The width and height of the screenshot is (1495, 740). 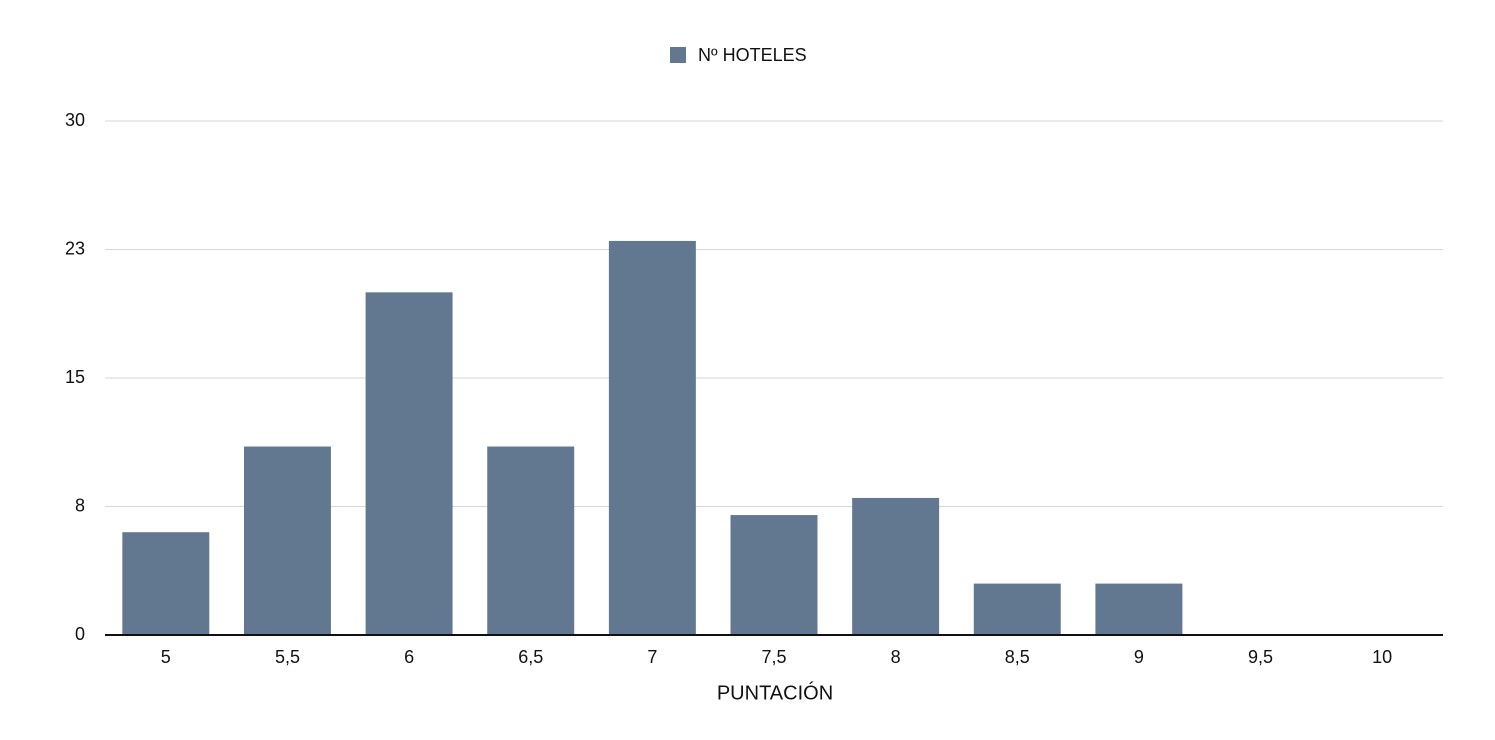 I want to click on legend-label: Nº HOTELES, so click(x=752, y=55).